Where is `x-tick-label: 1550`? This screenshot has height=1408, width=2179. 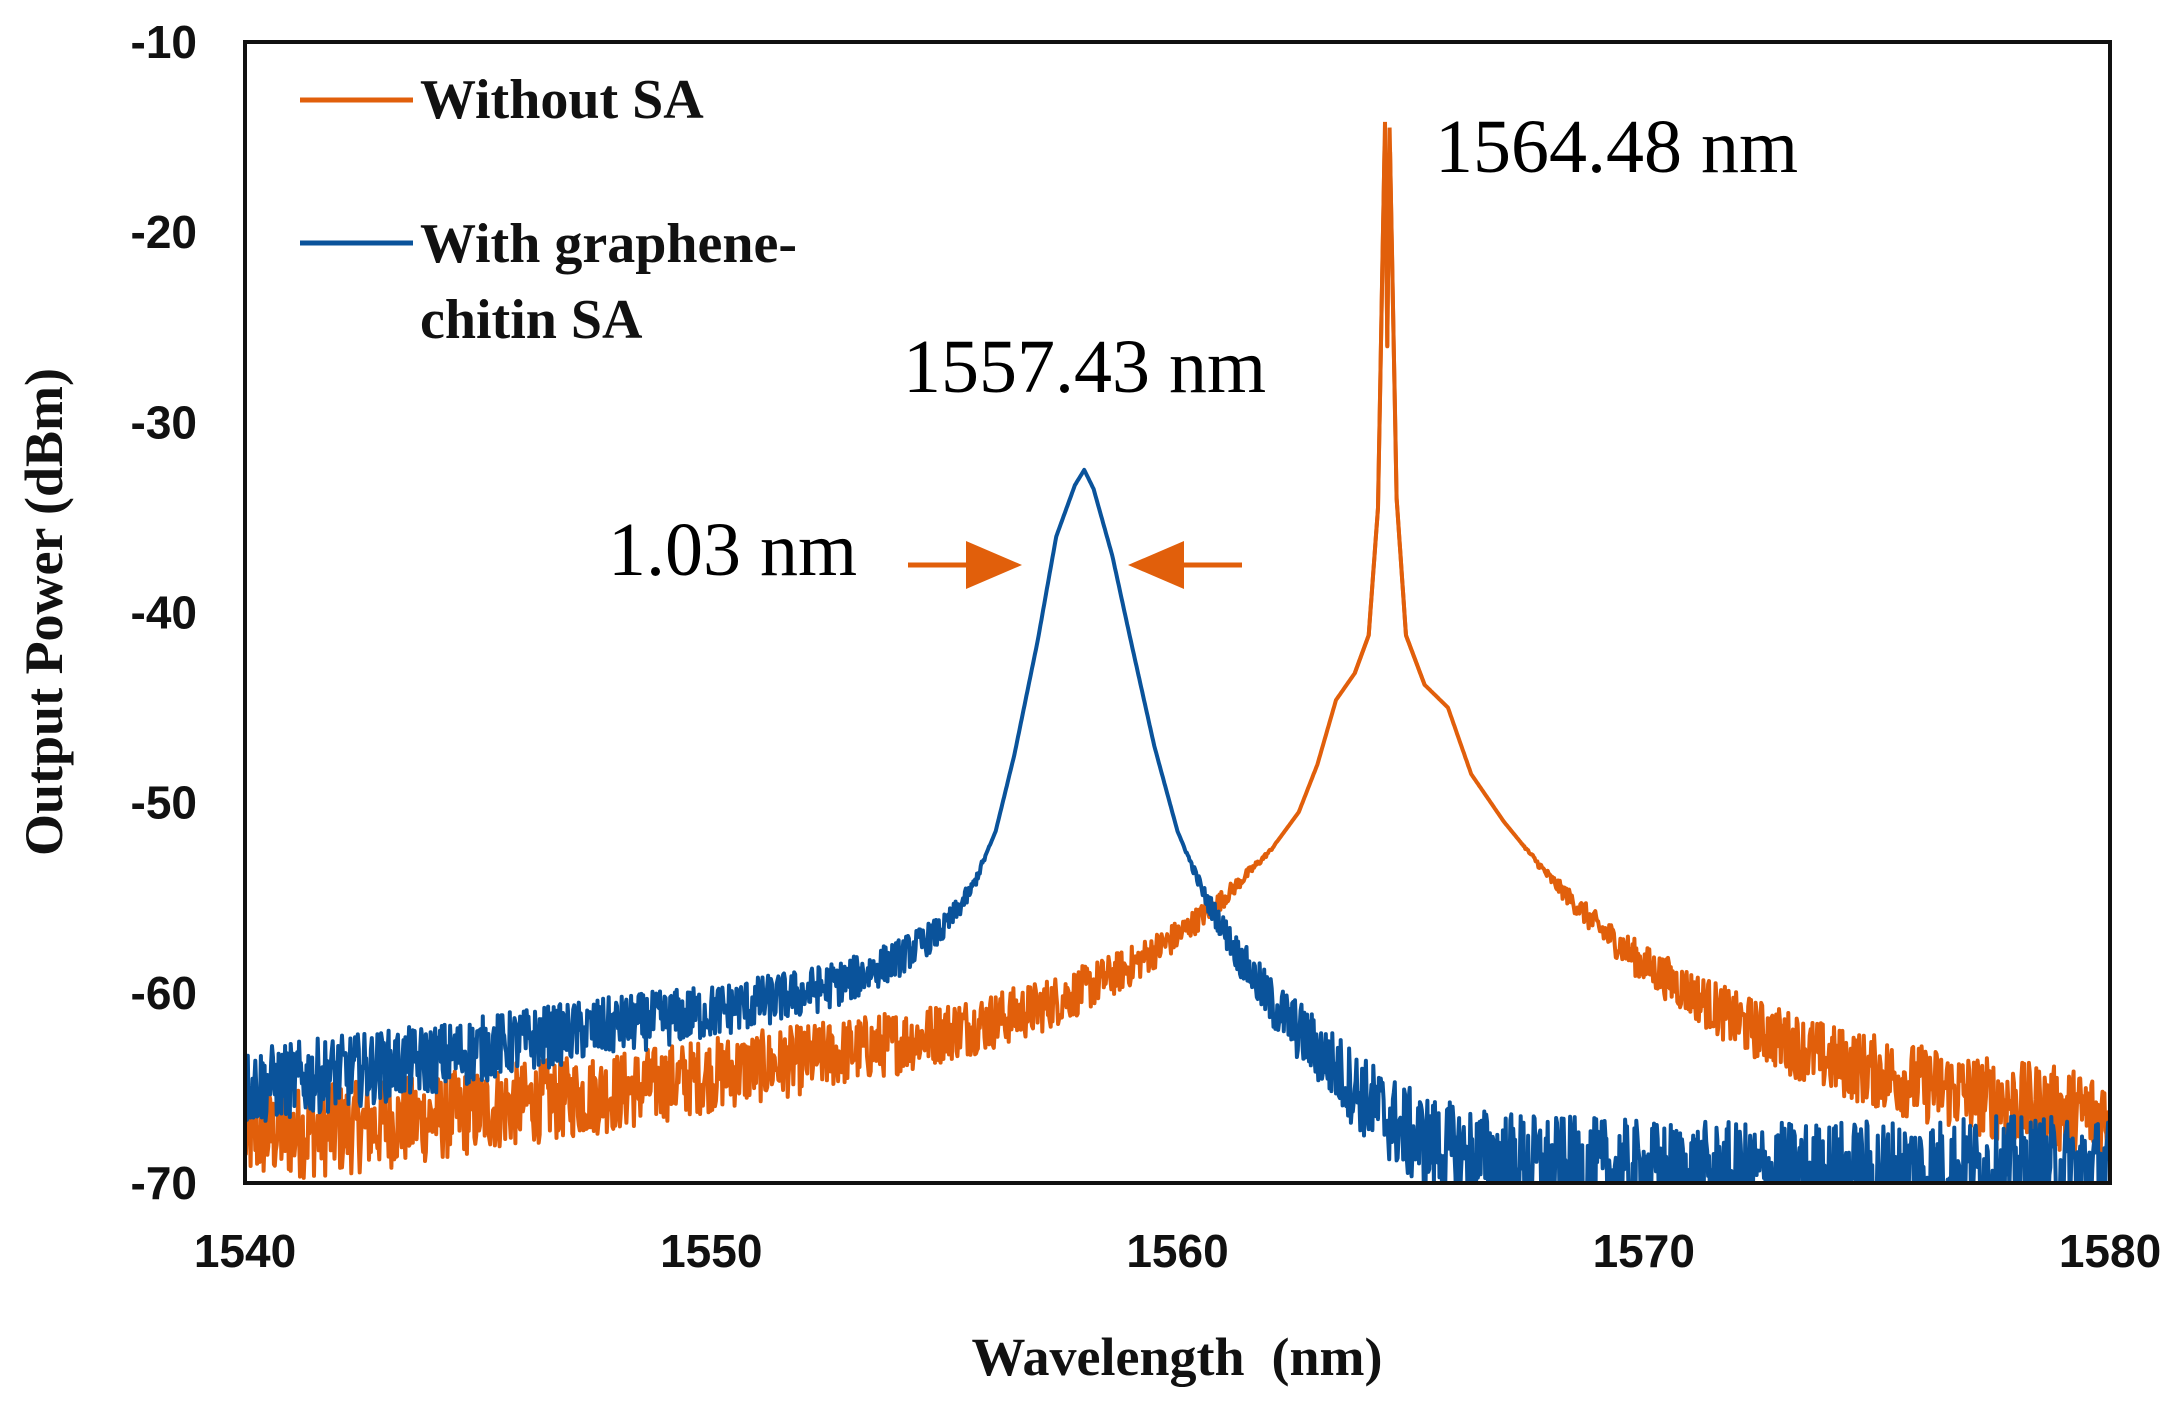 x-tick-label: 1550 is located at coordinates (711, 1251).